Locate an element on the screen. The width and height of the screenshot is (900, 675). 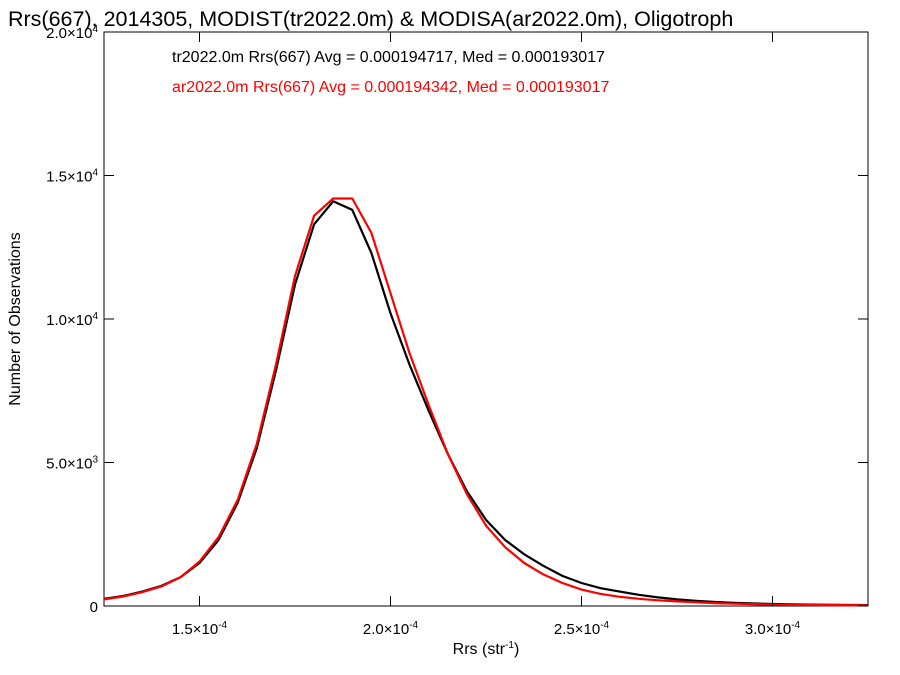
x-tick-label: 2.5×10⁻⁴ is located at coordinates (582, 629).